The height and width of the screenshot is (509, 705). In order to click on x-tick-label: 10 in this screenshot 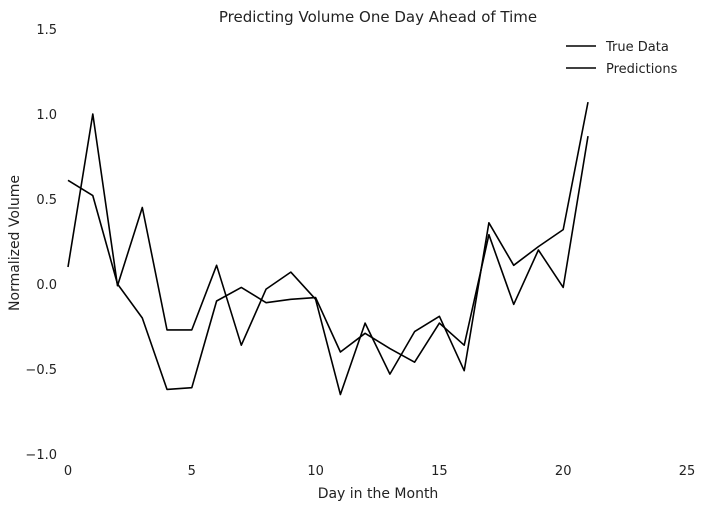, I will do `click(315, 471)`.